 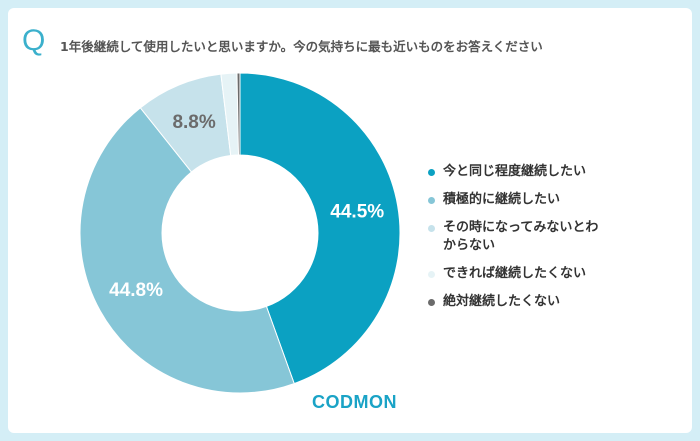 What do you see at coordinates (238, 114) in the screenshot?
I see `donut-segment` at bounding box center [238, 114].